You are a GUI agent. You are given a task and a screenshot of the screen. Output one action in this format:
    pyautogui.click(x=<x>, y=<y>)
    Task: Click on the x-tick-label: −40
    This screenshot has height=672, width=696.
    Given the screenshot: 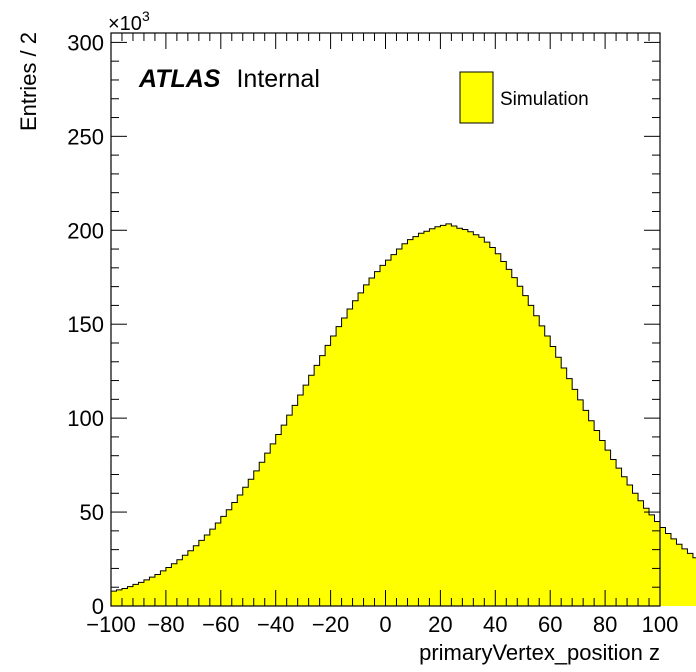 What is the action you would take?
    pyautogui.click(x=275, y=624)
    